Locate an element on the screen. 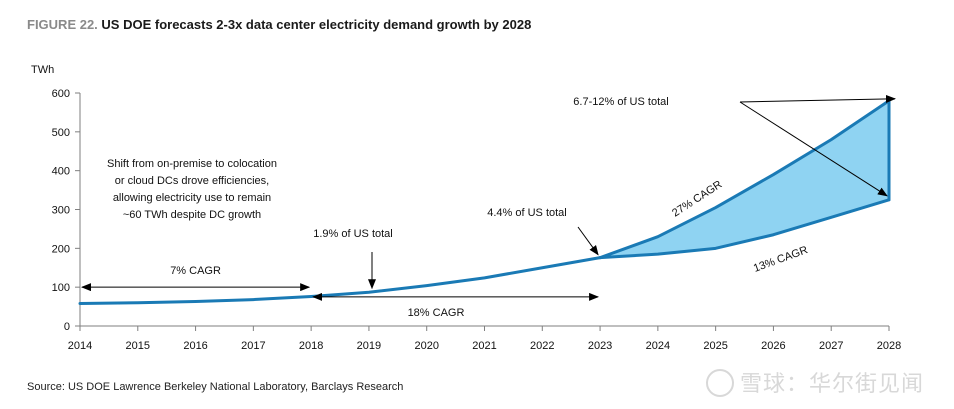 The width and height of the screenshot is (954, 409). low-forecast-line is located at coordinates (744, 229).